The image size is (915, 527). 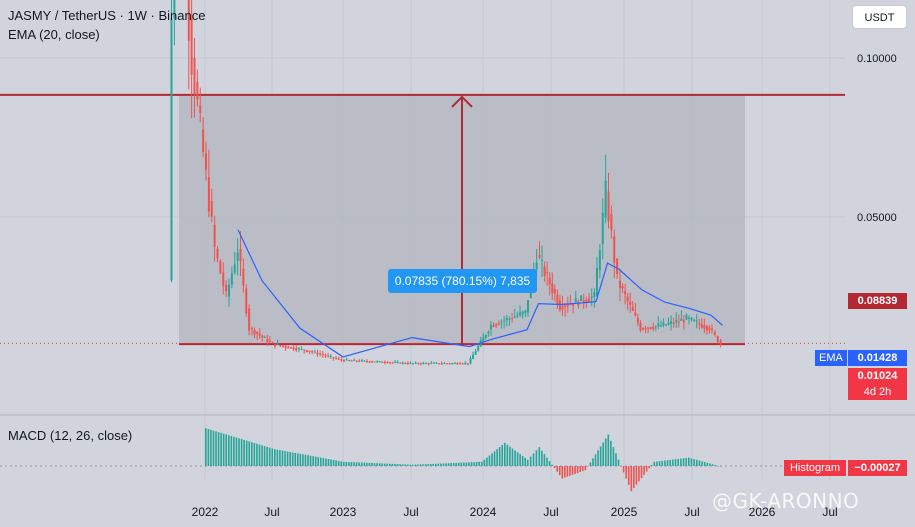 What do you see at coordinates (54, 34) in the screenshot?
I see `ema-indicator-label: EMA (20, close)` at bounding box center [54, 34].